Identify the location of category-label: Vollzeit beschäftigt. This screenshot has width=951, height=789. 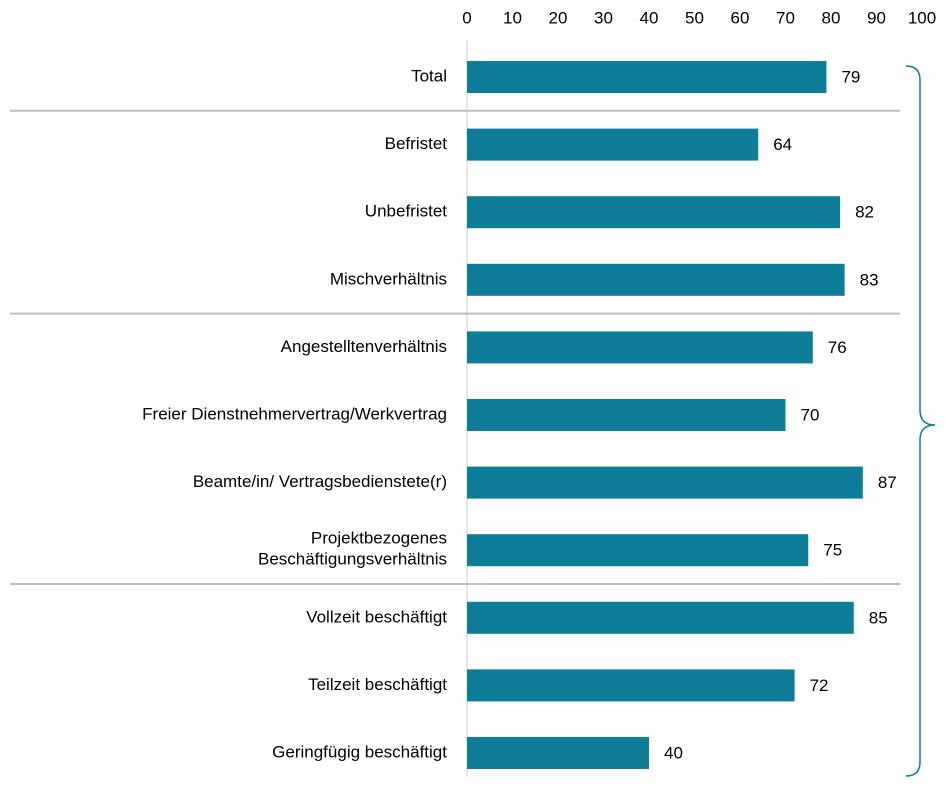
(376, 616).